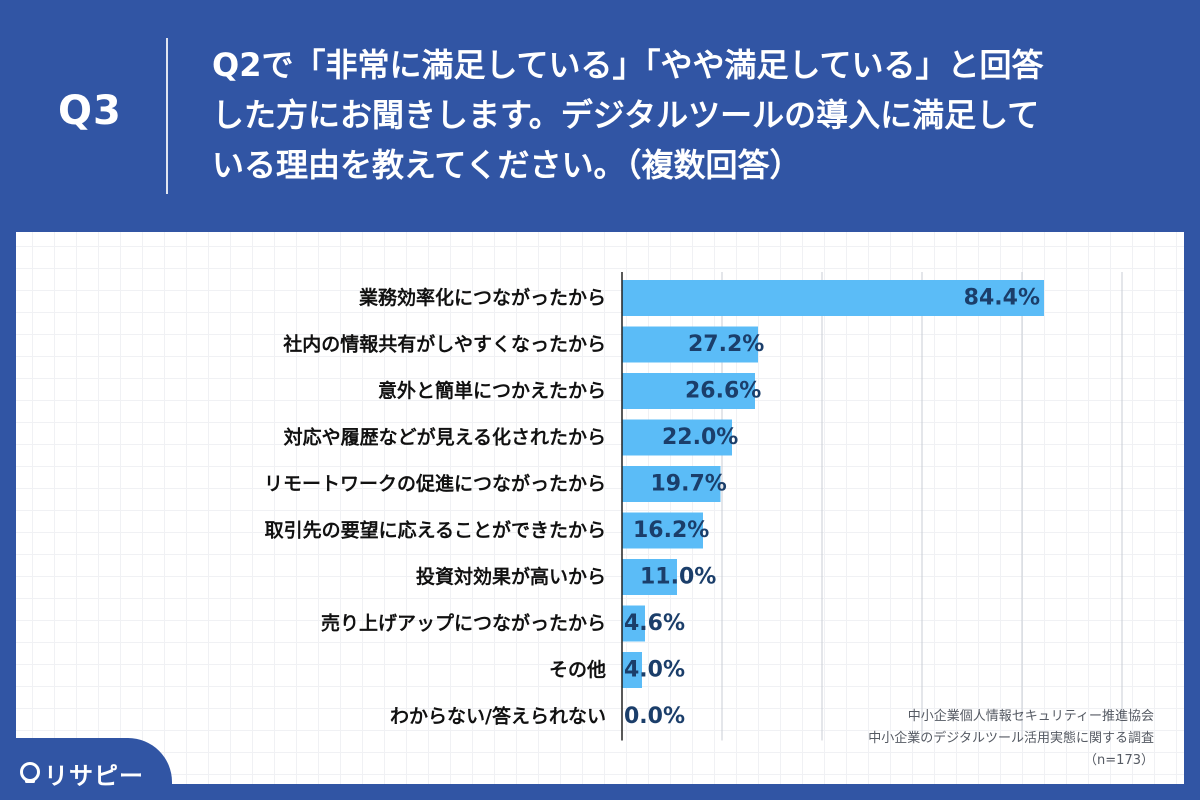  What do you see at coordinates (435, 530) in the screenshot?
I see `category-label: 取引先の要望に応えることができたから` at bounding box center [435, 530].